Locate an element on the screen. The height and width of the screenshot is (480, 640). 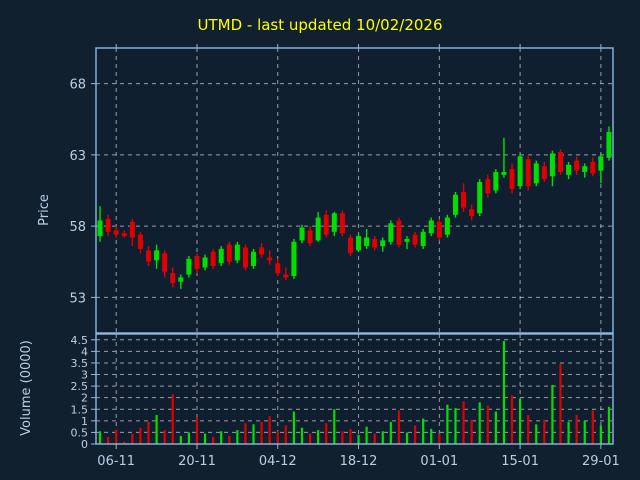
volume-tick-label: 2 is located at coordinates (84, 398).